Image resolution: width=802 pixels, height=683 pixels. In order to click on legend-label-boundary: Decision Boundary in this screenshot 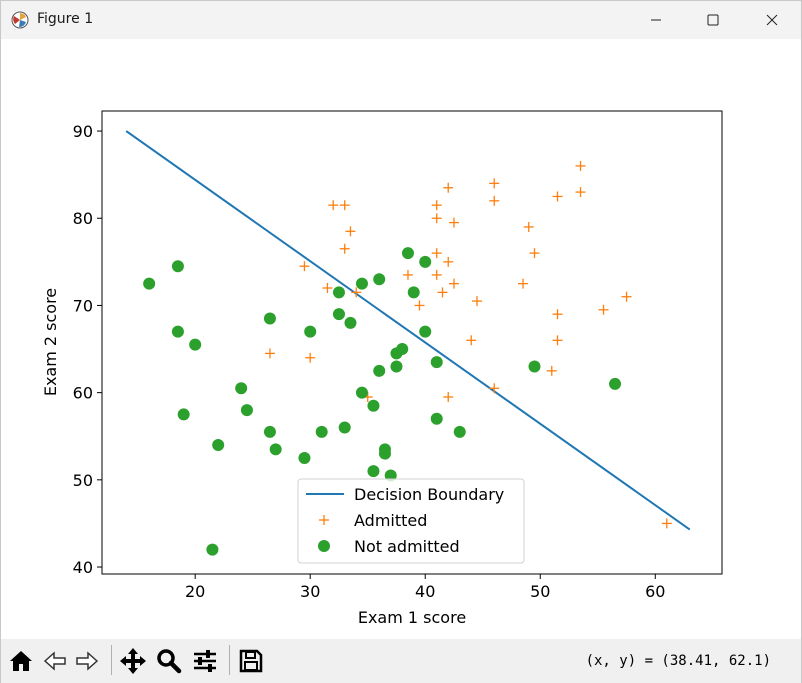, I will do `click(429, 494)`.